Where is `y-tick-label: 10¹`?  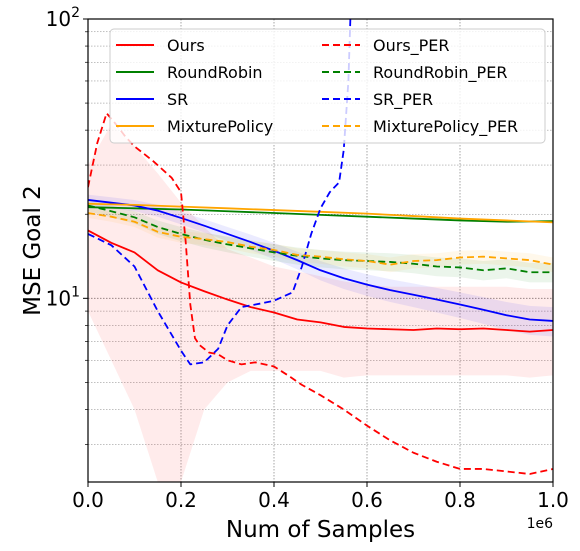 y-tick-label: 10¹ is located at coordinates (63, 297).